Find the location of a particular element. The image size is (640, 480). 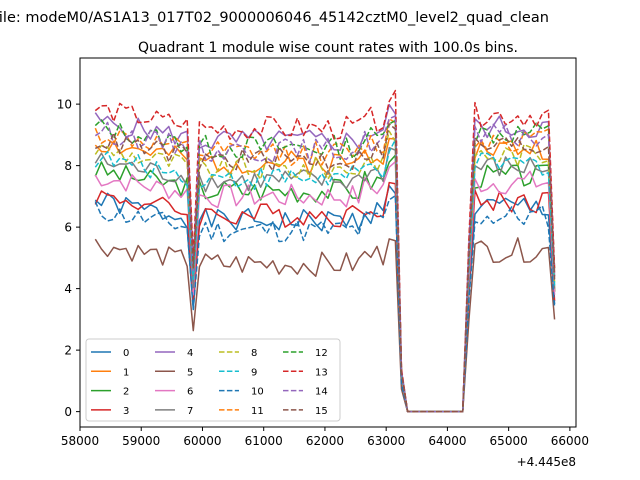

legend-label-14: 14 is located at coordinates (321, 392).